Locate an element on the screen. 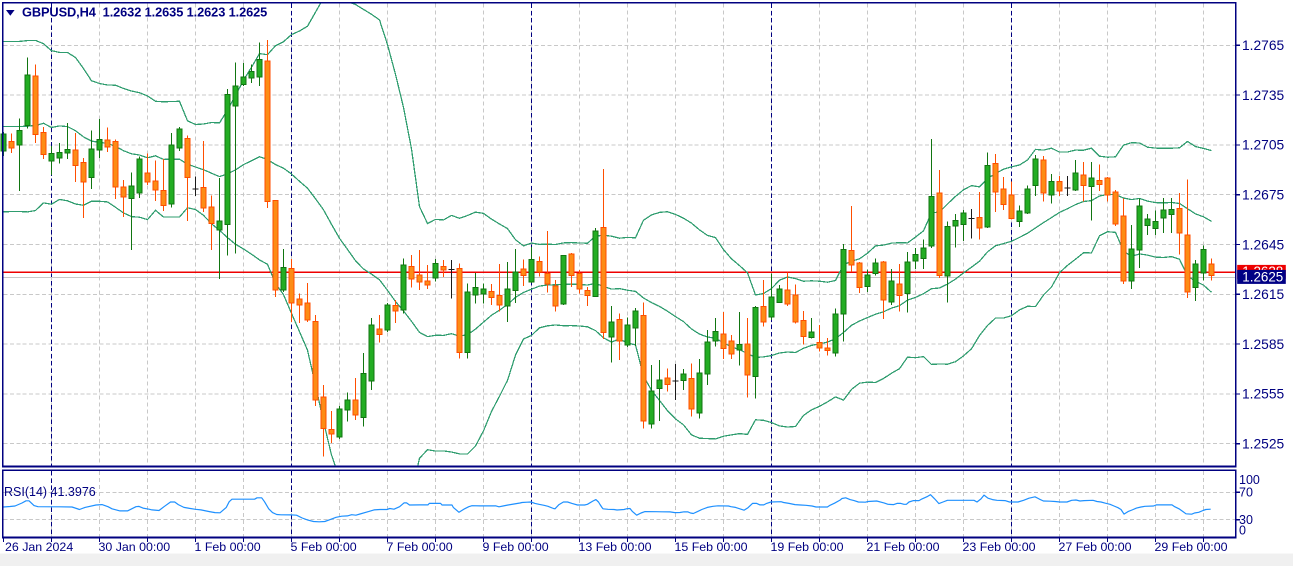 This screenshot has width=1293, height=566. svg-text: 7 Feb 00:00 is located at coordinates (420, 547).